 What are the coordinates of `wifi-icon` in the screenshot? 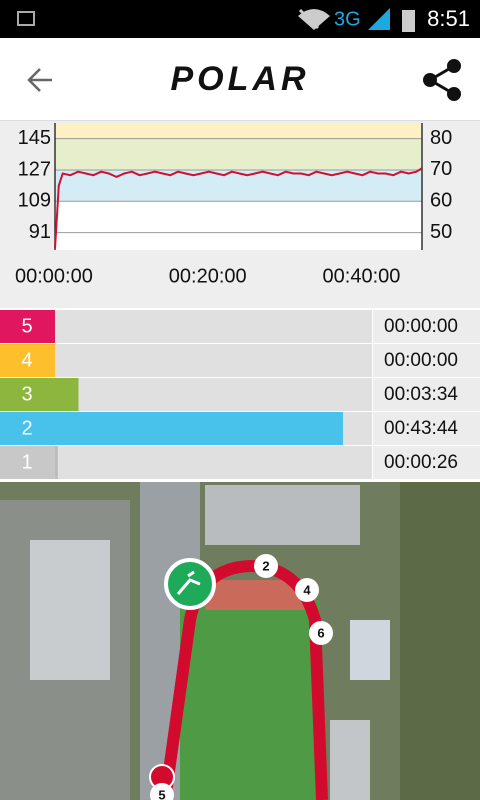 It's located at (314, 19).